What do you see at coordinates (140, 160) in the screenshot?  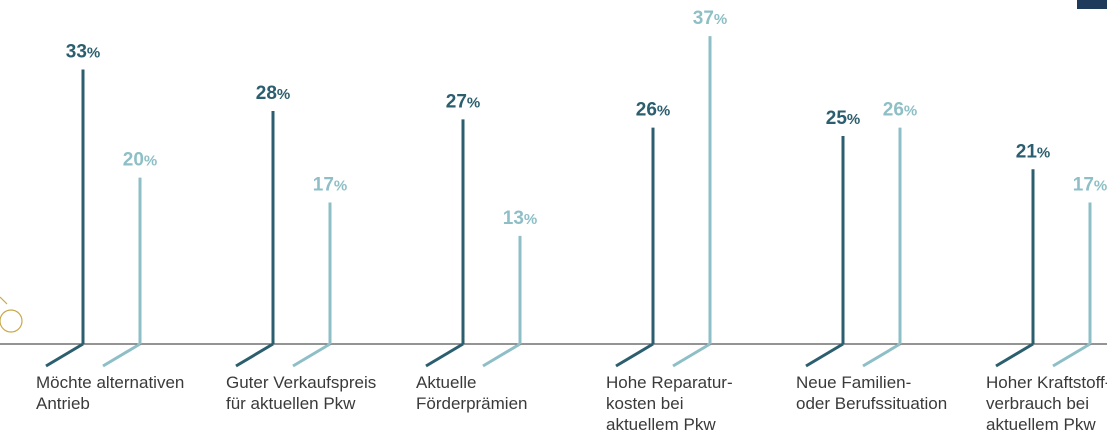 I see `value-label: 20%` at bounding box center [140, 160].